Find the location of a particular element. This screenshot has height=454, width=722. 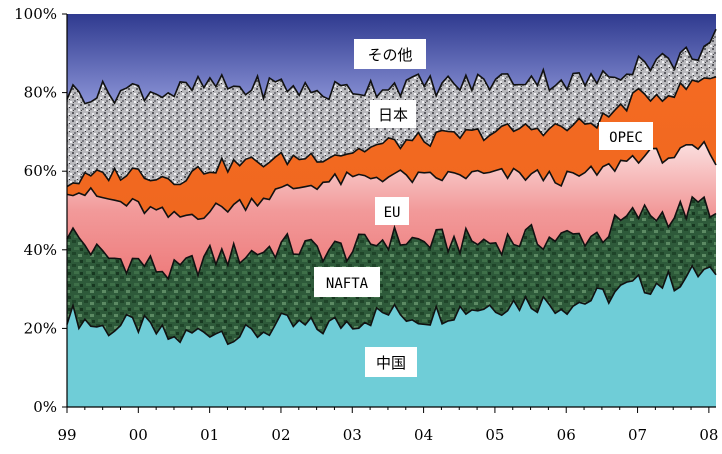

y-tick-label: 20% is located at coordinates (40, 328).